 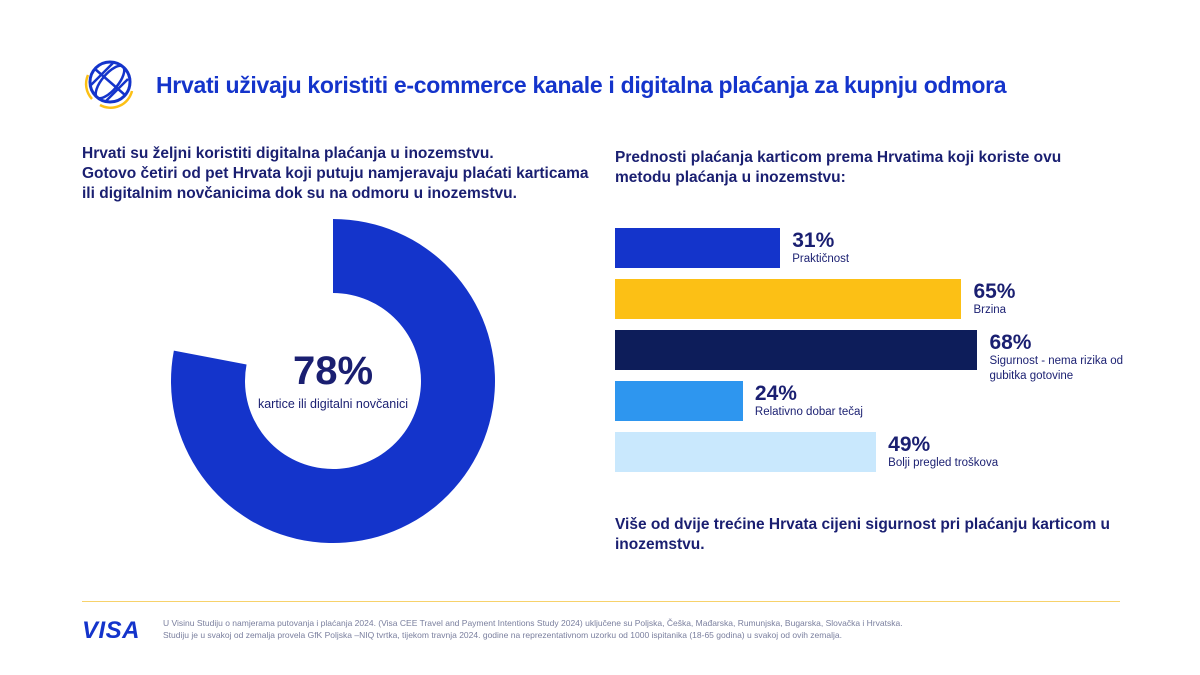 What do you see at coordinates (111, 630) in the screenshot?
I see `visa-logo: VISA` at bounding box center [111, 630].